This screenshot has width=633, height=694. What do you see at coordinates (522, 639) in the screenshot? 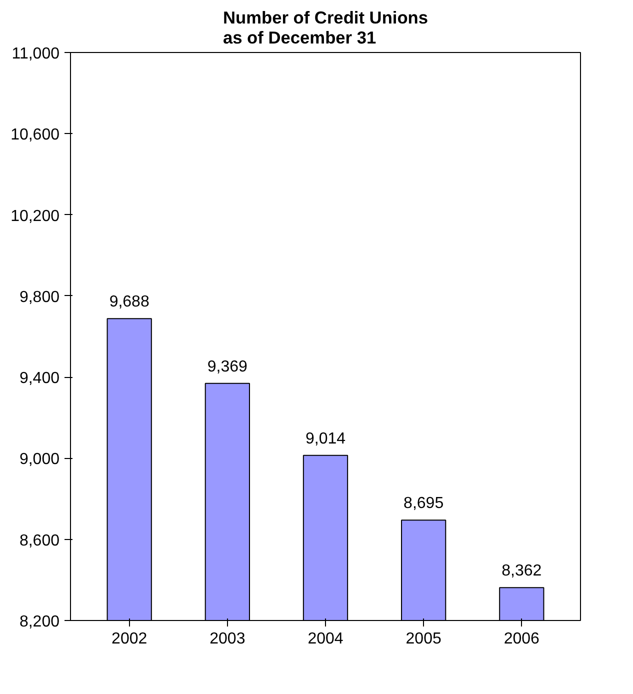
I see `x-tick-label: 2006` at bounding box center [522, 639].